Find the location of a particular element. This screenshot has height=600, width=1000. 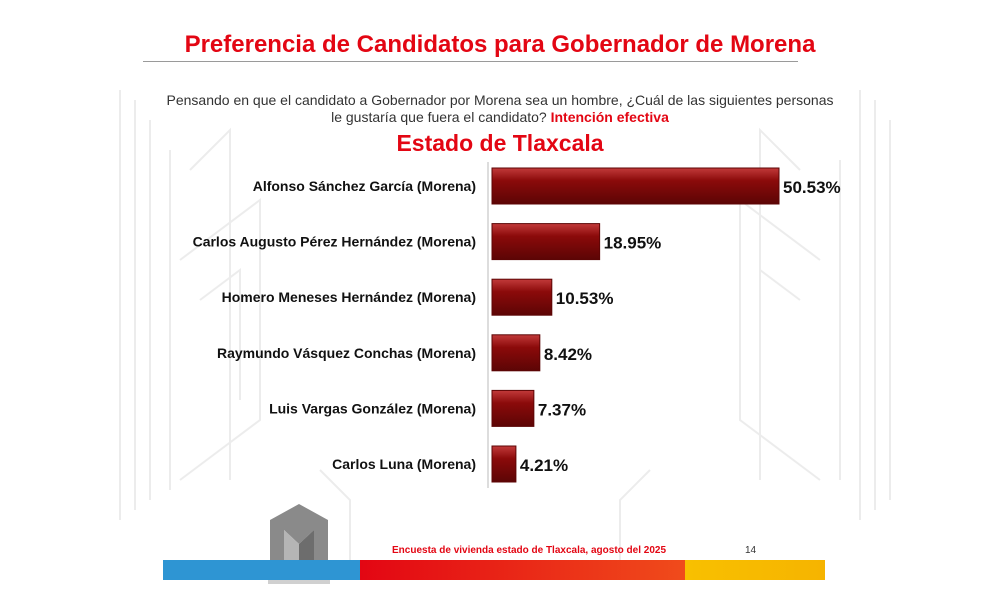

value-label: 18.95% is located at coordinates (633, 243).